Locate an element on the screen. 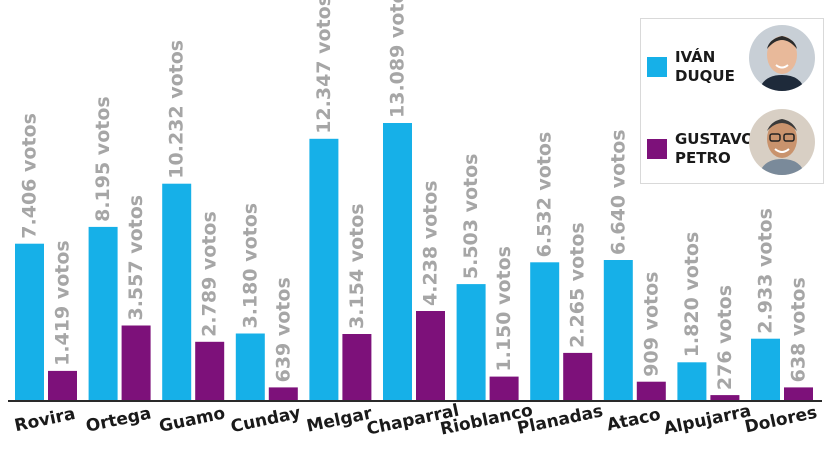 The height and width of the screenshot is (470, 835). value-label-ivan-duque-ortega: 8.195 votos is located at coordinates (103, 159).